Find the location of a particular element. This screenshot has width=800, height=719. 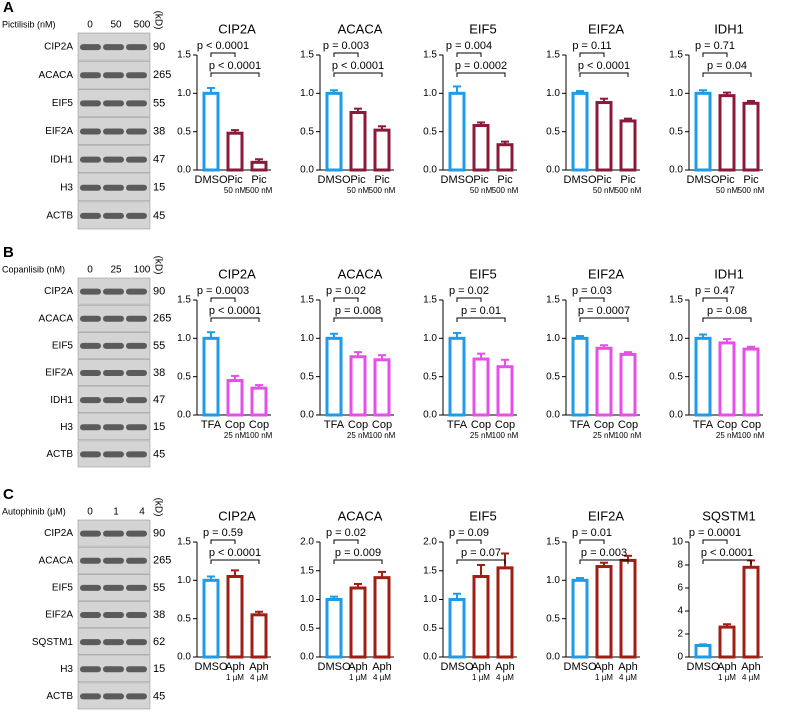

x-tick-label: Cop is located at coordinates (358, 425).